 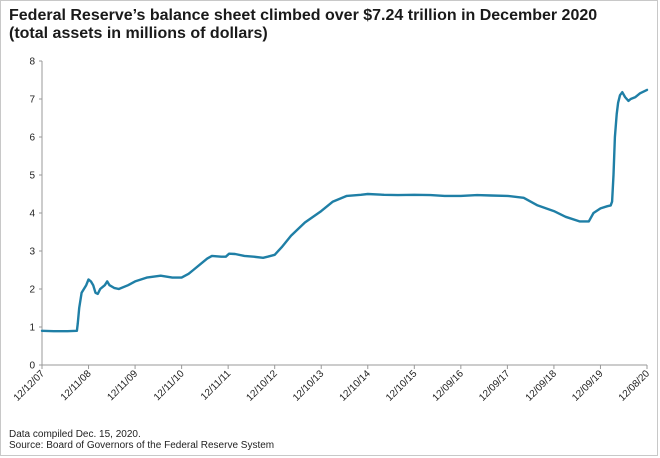 I want to click on y-tick-label: 0, so click(x=32, y=366).